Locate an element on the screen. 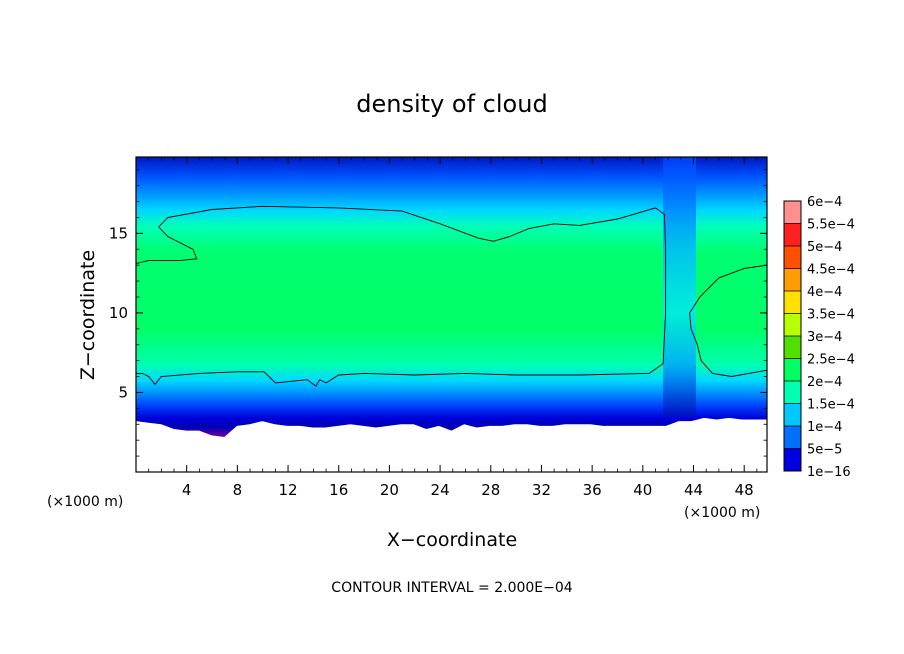  x-tick-label: 40 is located at coordinates (642, 490).